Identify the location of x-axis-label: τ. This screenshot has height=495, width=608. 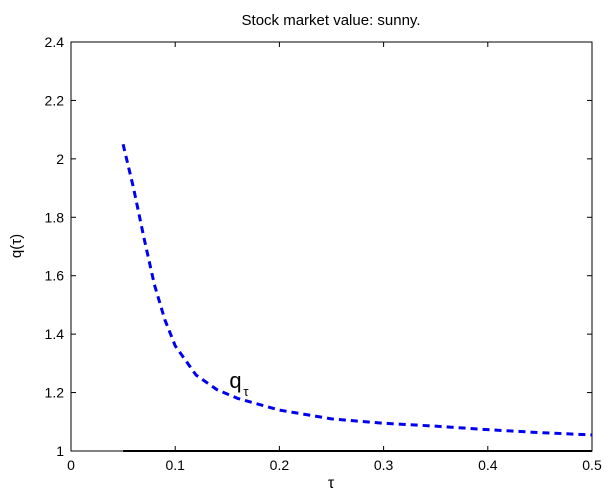
(331, 483).